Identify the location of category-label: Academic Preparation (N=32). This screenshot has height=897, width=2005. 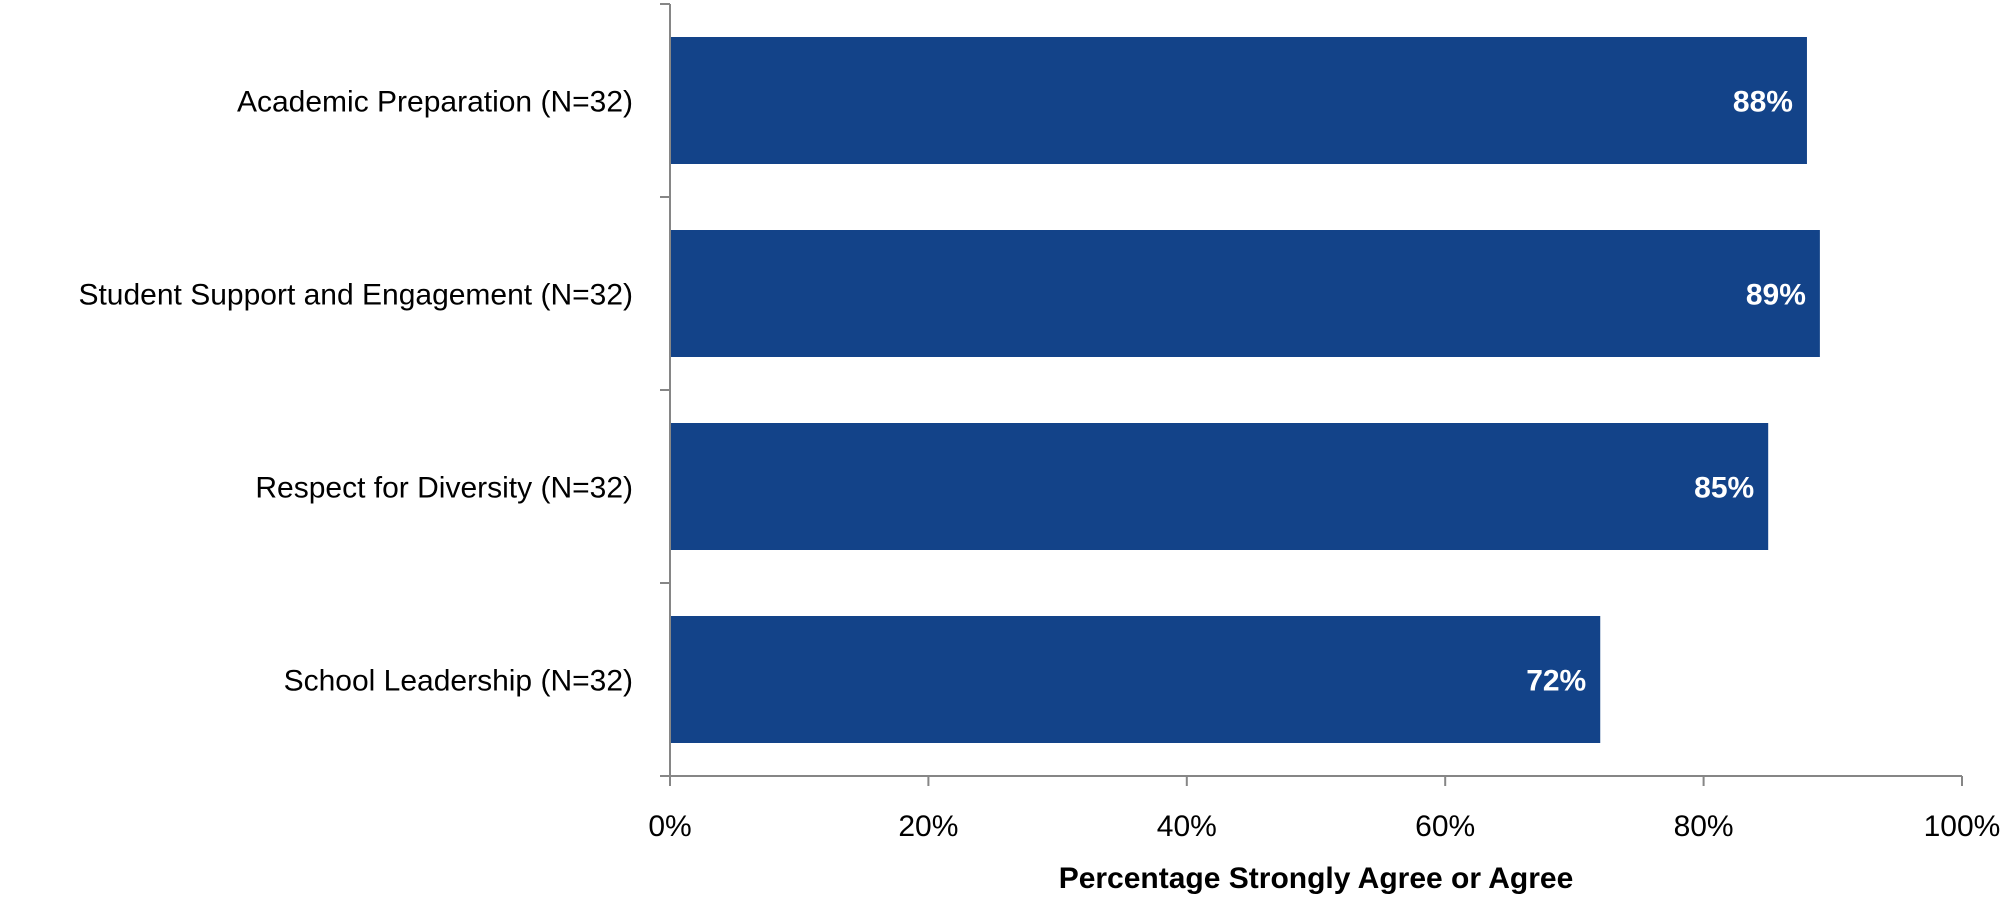
(435, 102).